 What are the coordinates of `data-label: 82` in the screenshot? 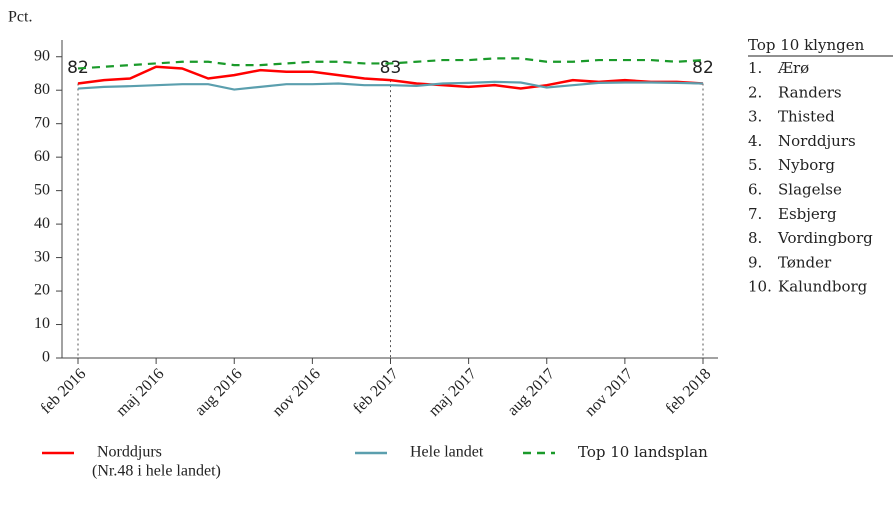 It's located at (703, 68).